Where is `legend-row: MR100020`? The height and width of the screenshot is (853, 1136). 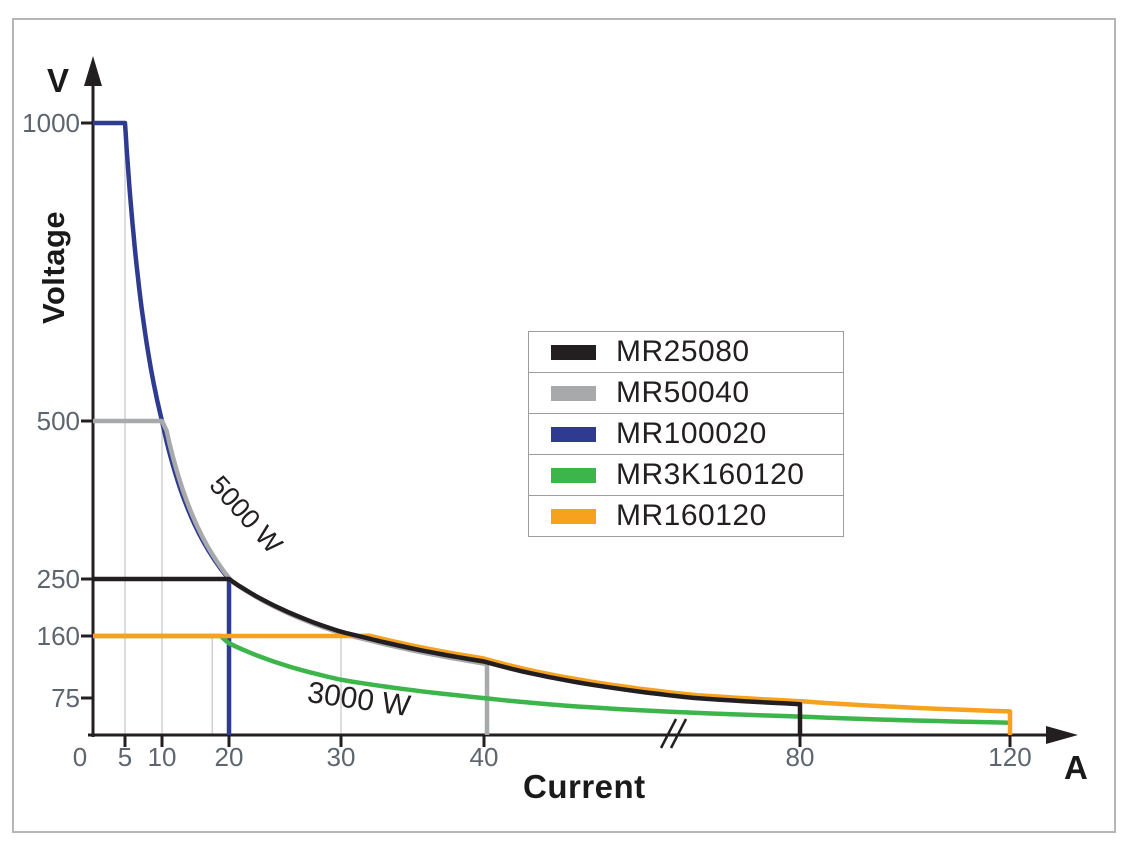 legend-row: MR100020 is located at coordinates (686, 434).